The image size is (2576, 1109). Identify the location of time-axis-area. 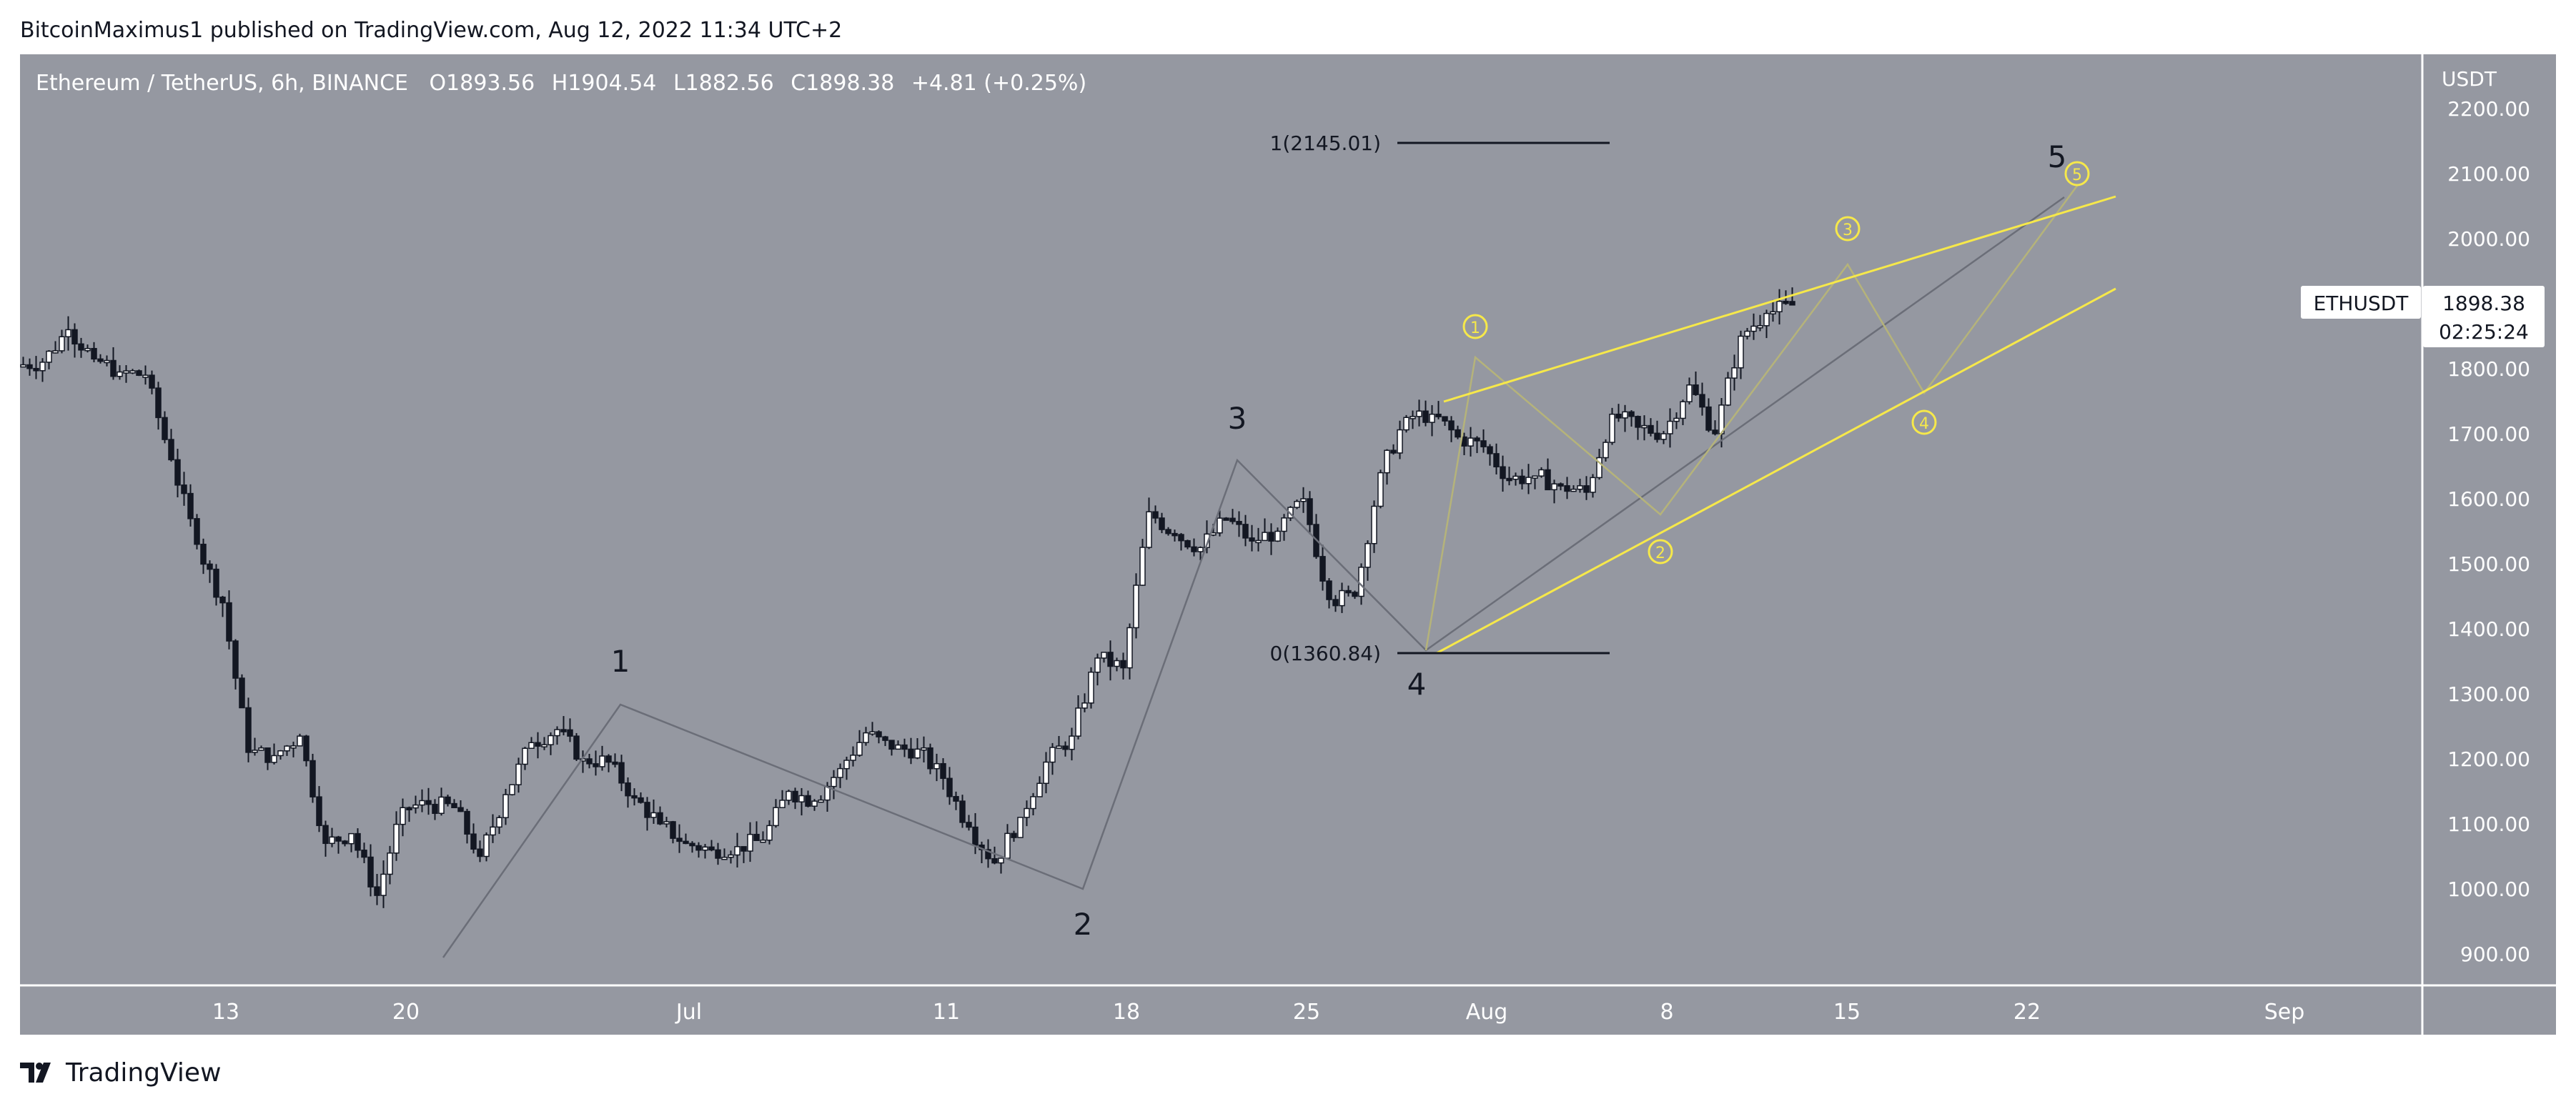
(1221, 1010).